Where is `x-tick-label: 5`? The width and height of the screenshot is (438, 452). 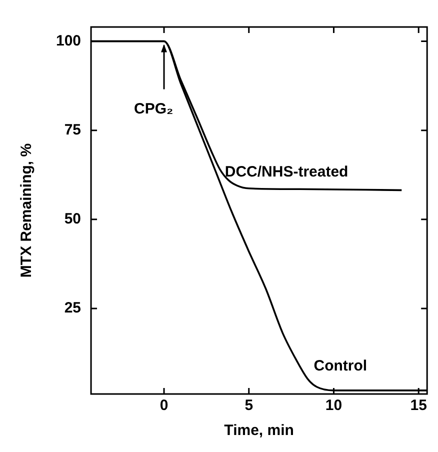
x-tick-label: 5 is located at coordinates (249, 405).